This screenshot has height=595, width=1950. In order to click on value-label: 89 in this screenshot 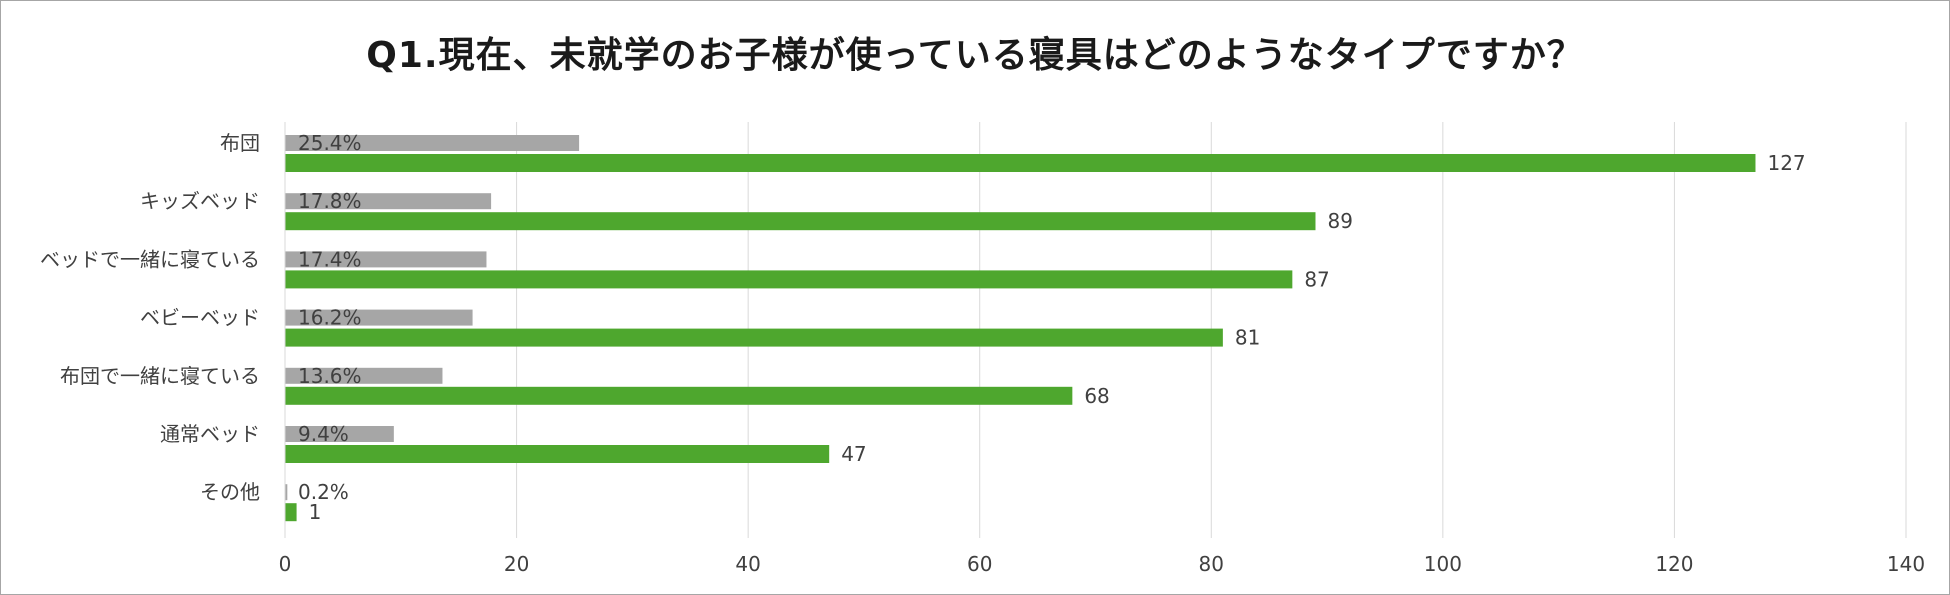, I will do `click(1339, 221)`.